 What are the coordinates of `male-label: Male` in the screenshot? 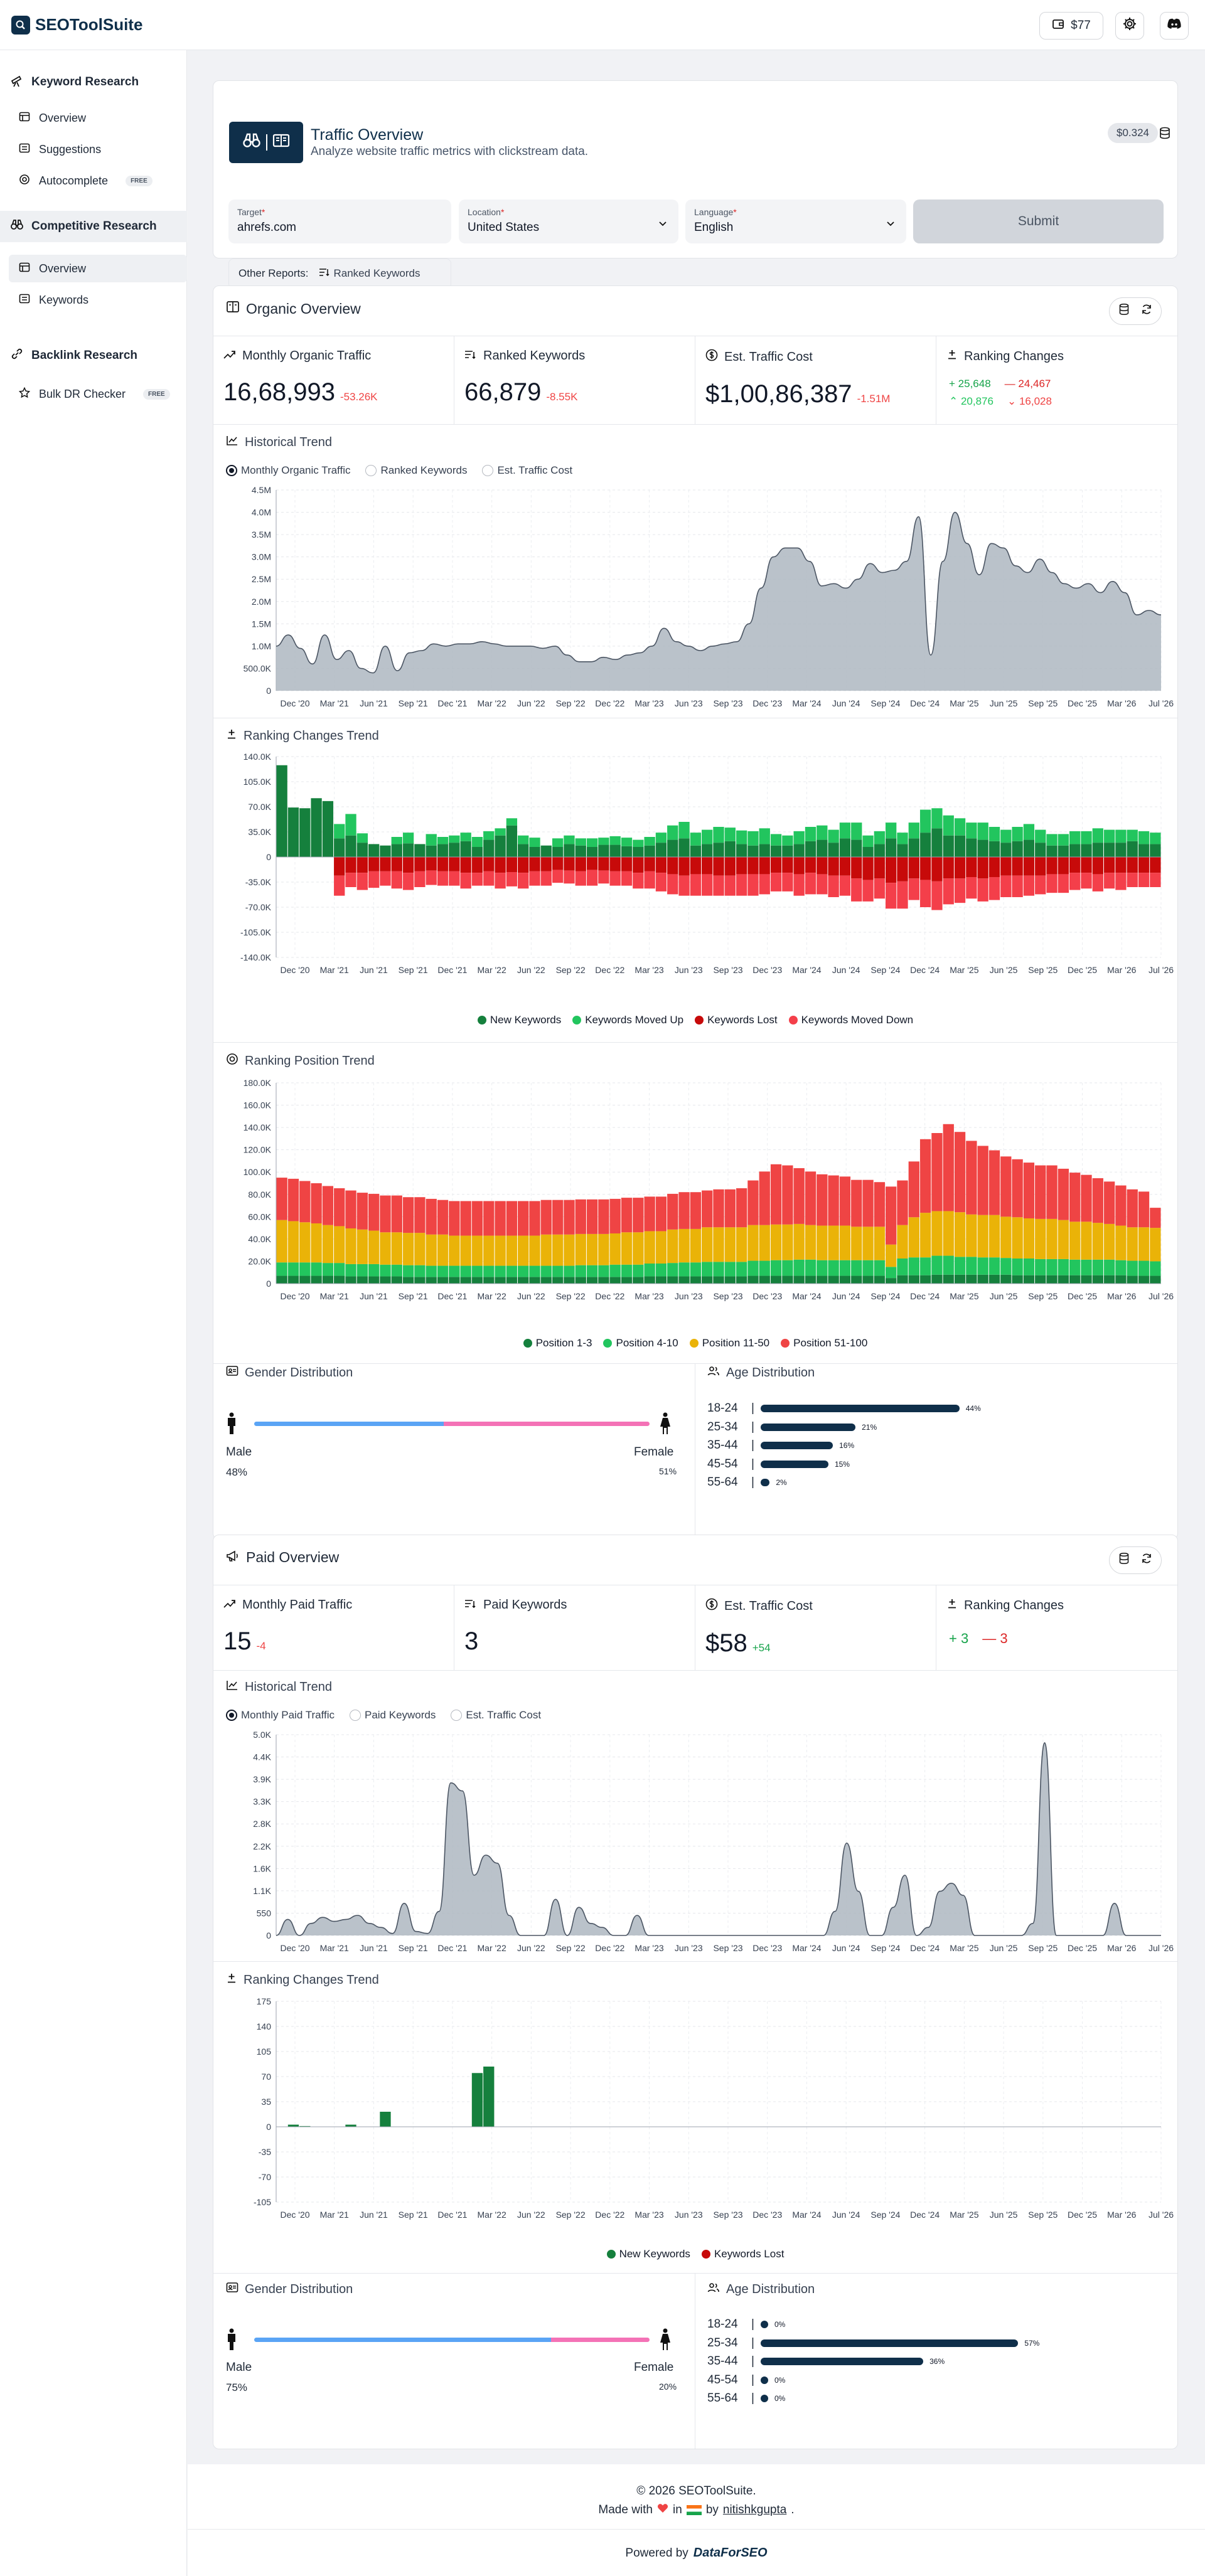 It's located at (239, 1452).